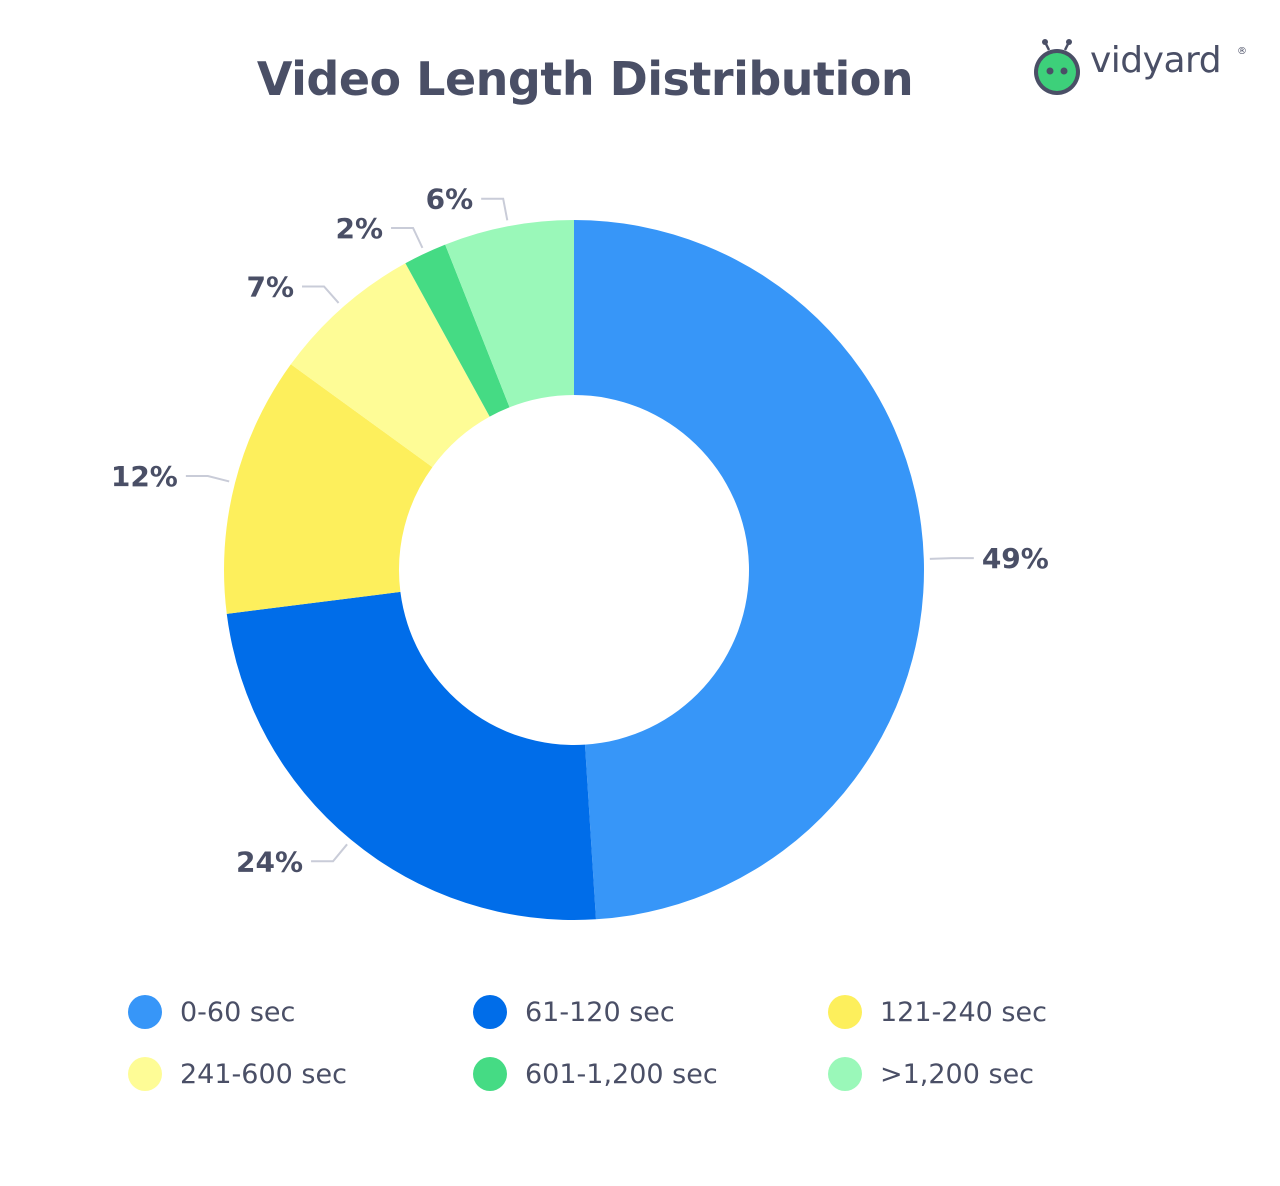 The width and height of the screenshot is (1280, 1186). Describe the element at coordinates (600, 1012) in the screenshot. I see `legend-label: 61-120 sec` at that location.